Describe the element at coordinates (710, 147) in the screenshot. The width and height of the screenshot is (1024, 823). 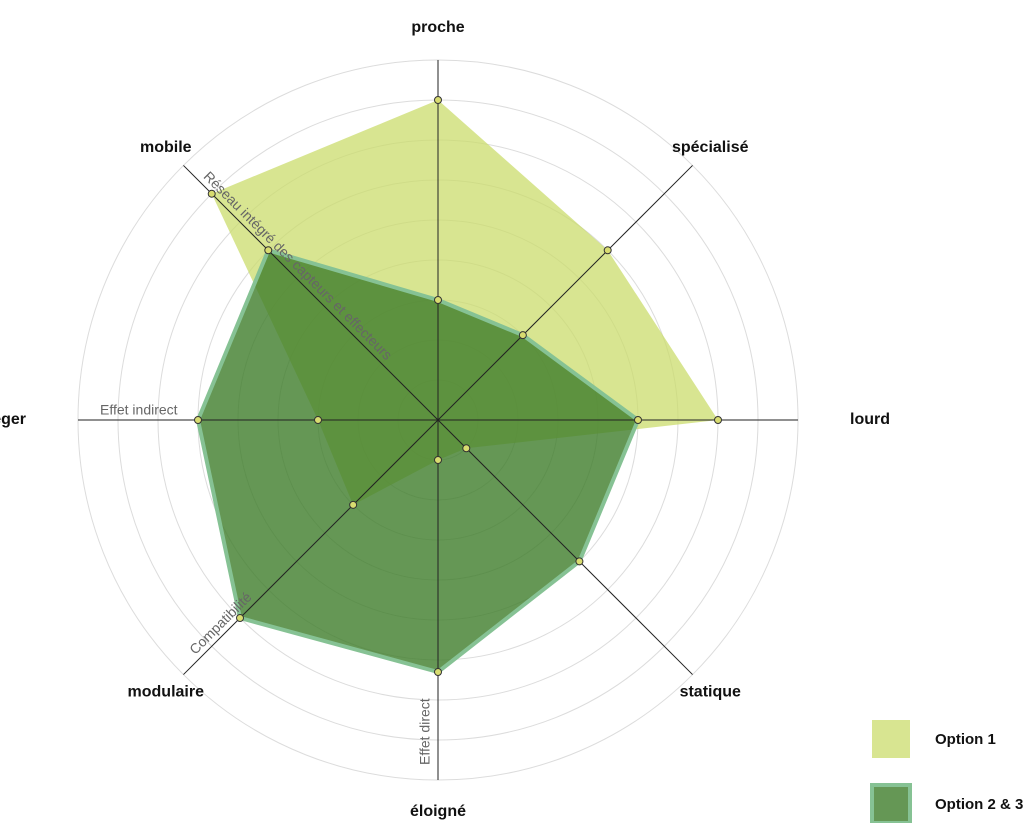
I see `axis-label: spécialisé` at that location.